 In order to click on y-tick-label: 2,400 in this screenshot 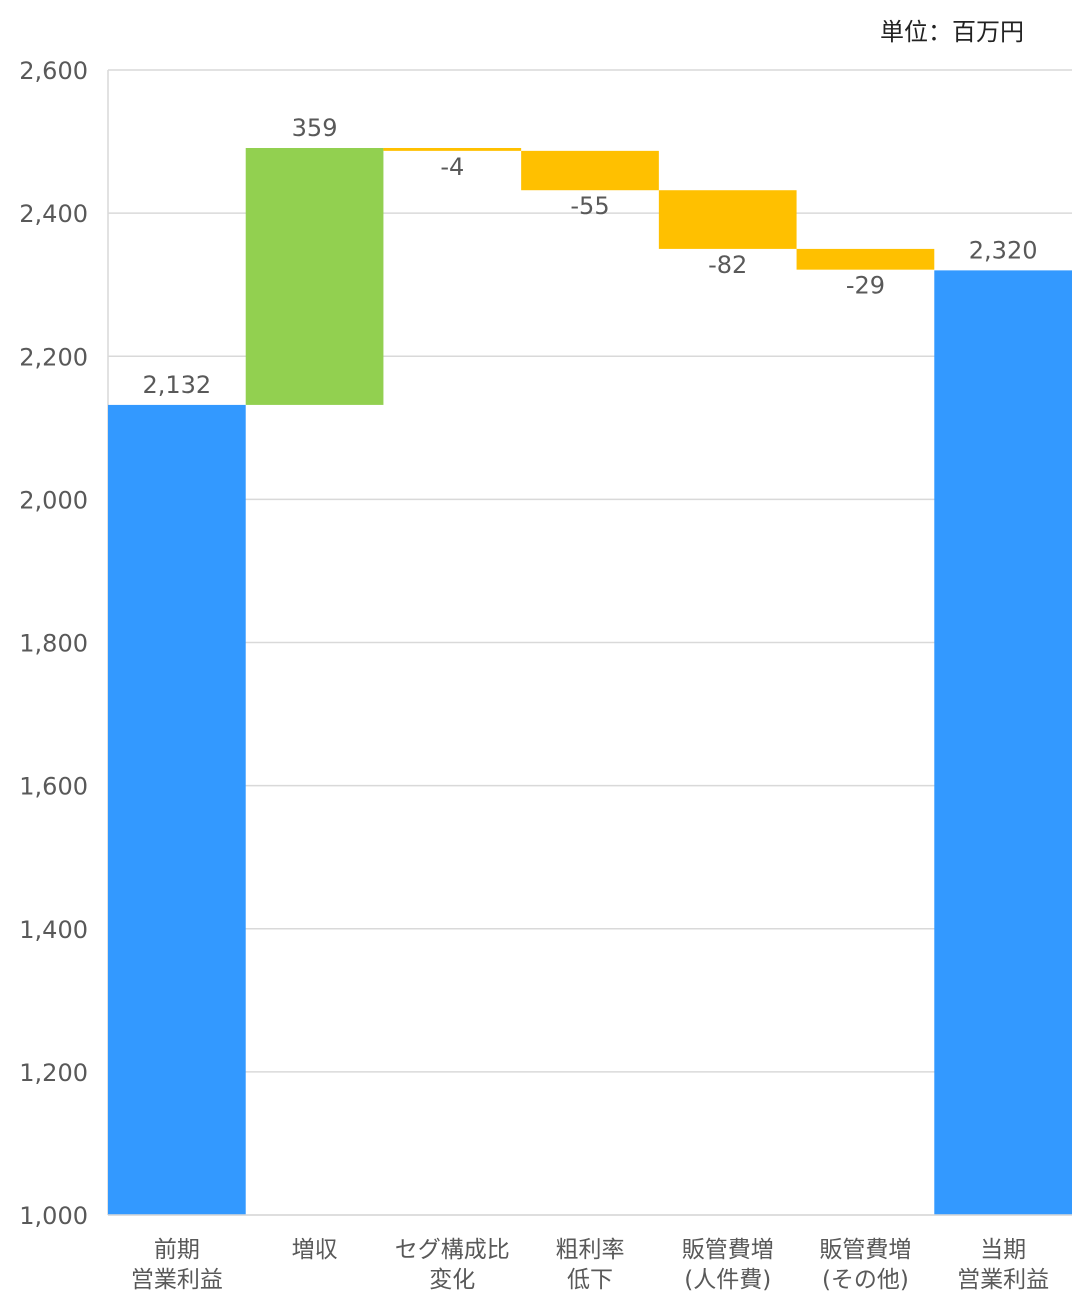, I will do `click(53, 214)`.